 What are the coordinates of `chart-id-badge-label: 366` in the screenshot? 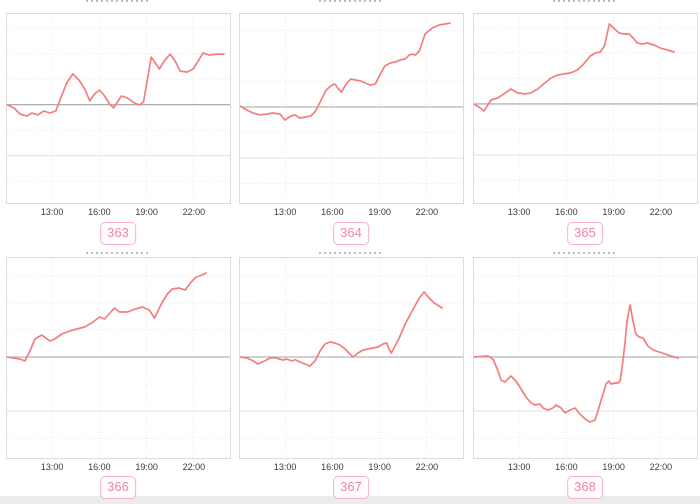 It's located at (118, 486).